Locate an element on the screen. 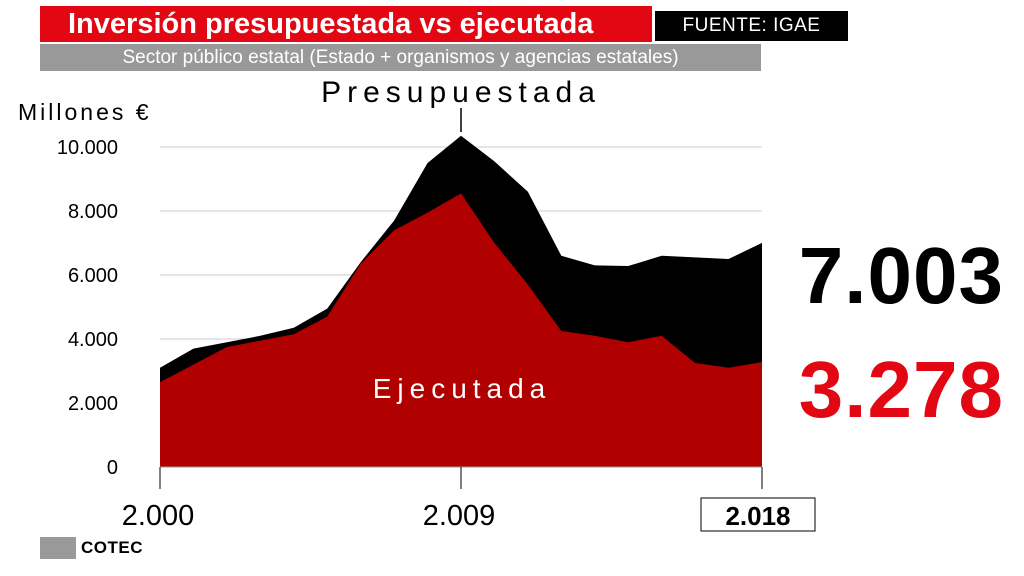 This screenshot has width=1024, height=576. chart-title: Inversión presupuestada vs ejecutada is located at coordinates (346, 24).